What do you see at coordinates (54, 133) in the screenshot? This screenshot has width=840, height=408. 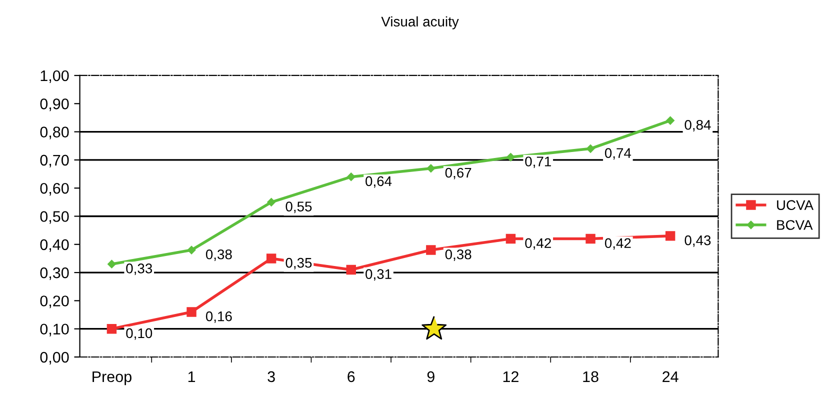 I see `y-tick-label: 0,80` at bounding box center [54, 133].